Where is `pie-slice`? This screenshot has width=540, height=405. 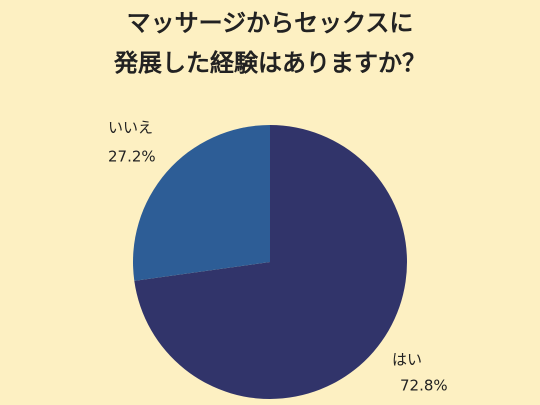
pie-slice is located at coordinates (201, 203).